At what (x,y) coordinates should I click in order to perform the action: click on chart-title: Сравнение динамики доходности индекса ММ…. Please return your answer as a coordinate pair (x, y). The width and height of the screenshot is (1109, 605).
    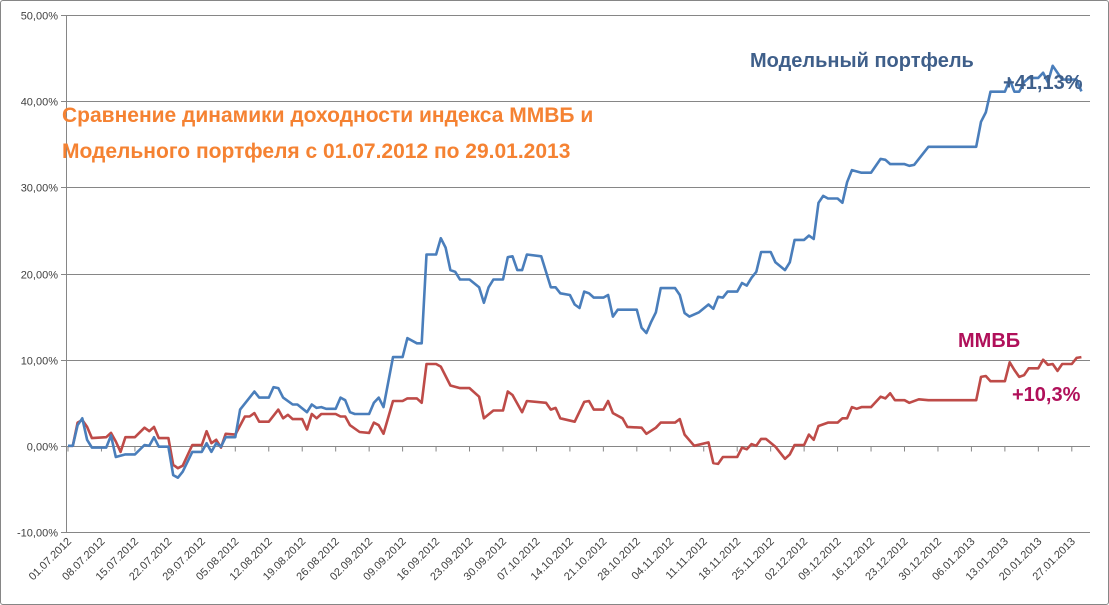
    Looking at the image, I should click on (327, 134).